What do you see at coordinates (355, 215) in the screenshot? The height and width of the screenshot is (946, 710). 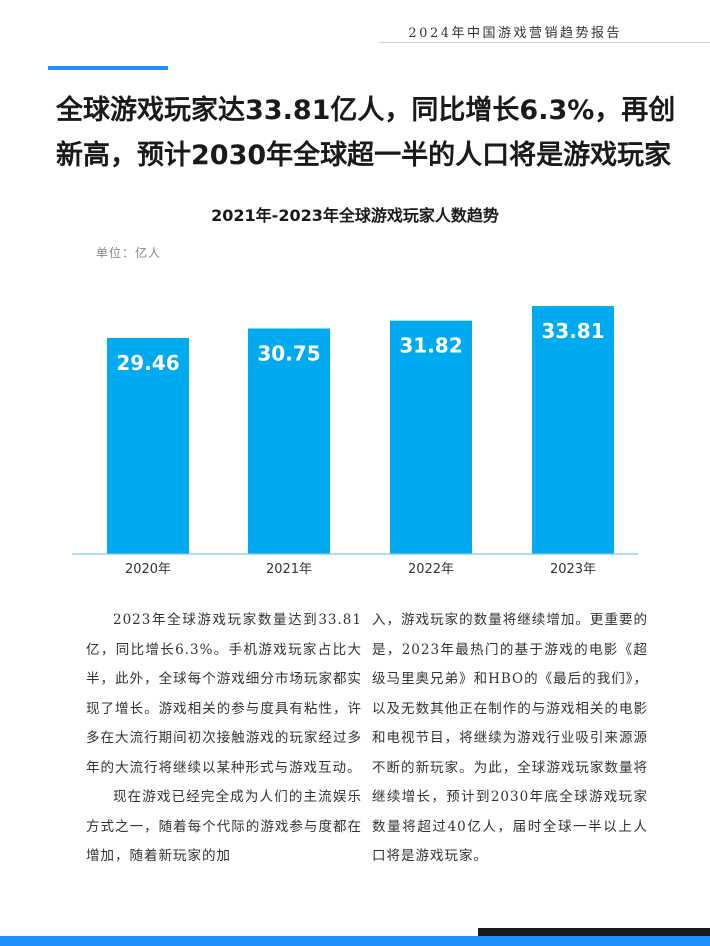 I see `chart-title: 2021年-2023年全球游戏玩家人数趋势` at bounding box center [355, 215].